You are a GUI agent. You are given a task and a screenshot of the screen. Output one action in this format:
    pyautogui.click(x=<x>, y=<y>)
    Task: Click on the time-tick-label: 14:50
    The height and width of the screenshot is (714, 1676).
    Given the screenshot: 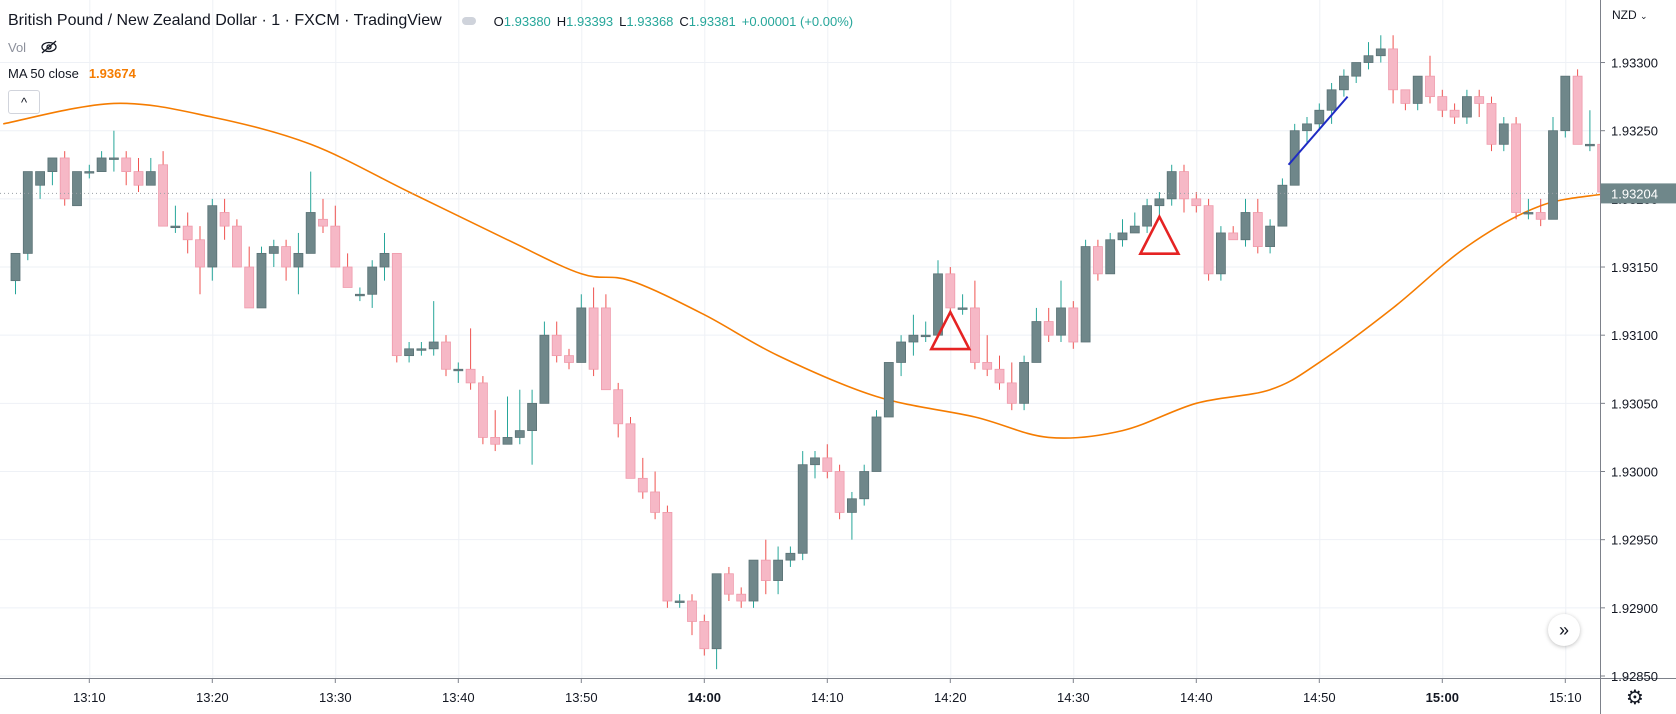 What is the action you would take?
    pyautogui.click(x=1319, y=697)
    